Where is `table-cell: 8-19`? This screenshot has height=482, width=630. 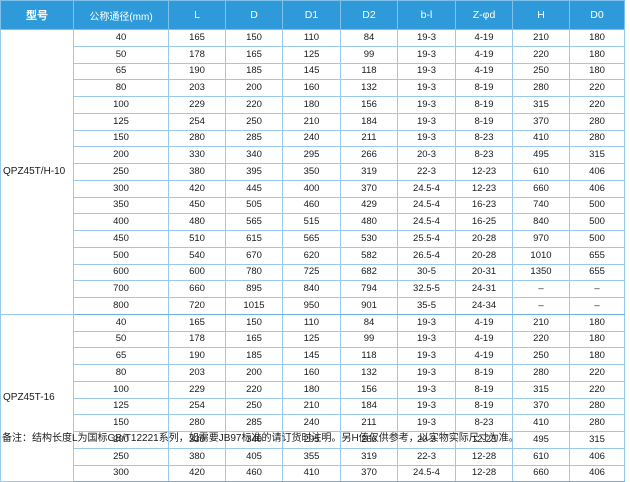
table-cell: 8-19 is located at coordinates (484, 122).